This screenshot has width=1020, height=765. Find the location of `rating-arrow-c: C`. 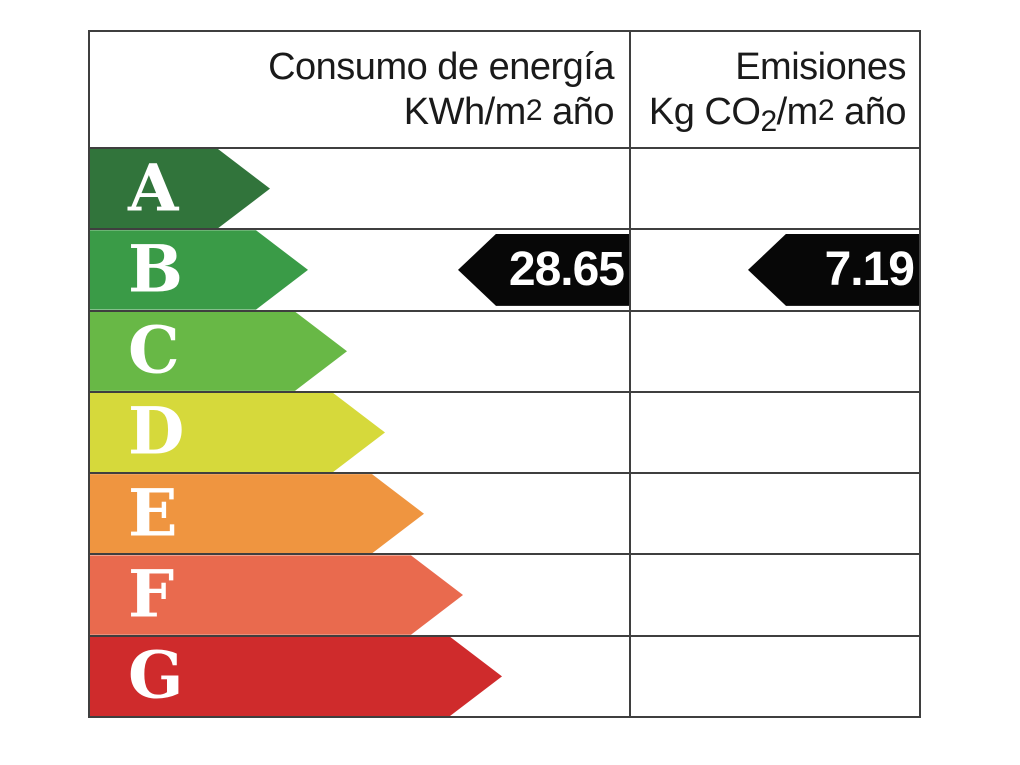

rating-arrow-c: C is located at coordinates (218, 351).